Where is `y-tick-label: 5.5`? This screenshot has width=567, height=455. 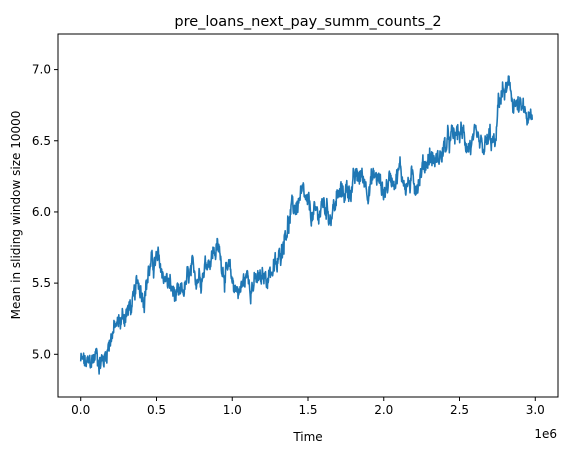
y-tick-label: 5.5 is located at coordinates (41, 283).